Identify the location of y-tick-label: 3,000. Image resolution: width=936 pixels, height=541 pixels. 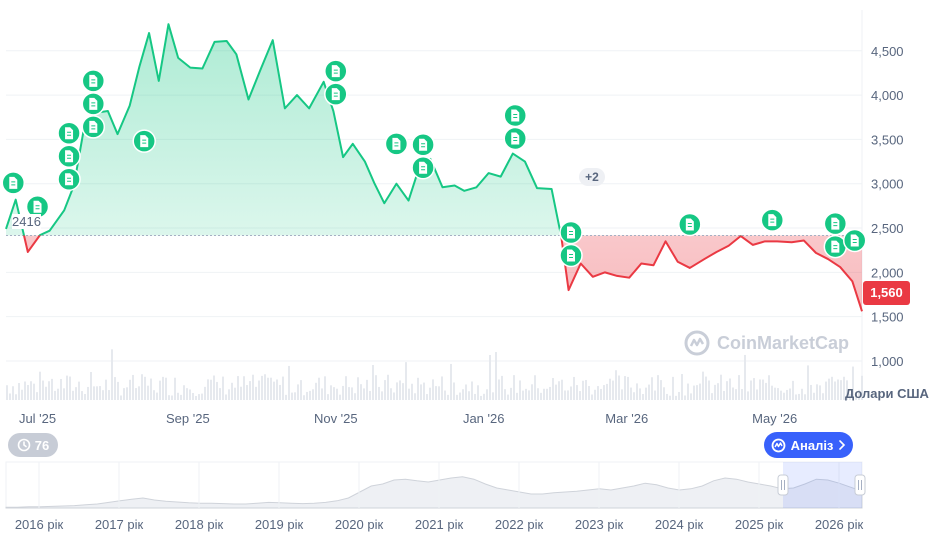
(887, 184).